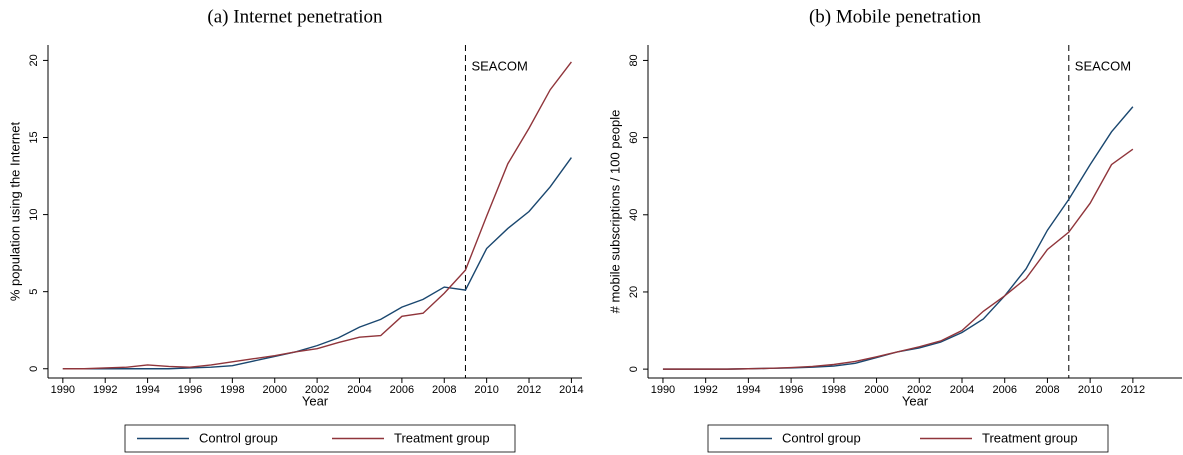 The height and width of the screenshot is (455, 1183). What do you see at coordinates (14, 211) in the screenshot?
I see `y-axis-title: % population using the Internet` at bounding box center [14, 211].